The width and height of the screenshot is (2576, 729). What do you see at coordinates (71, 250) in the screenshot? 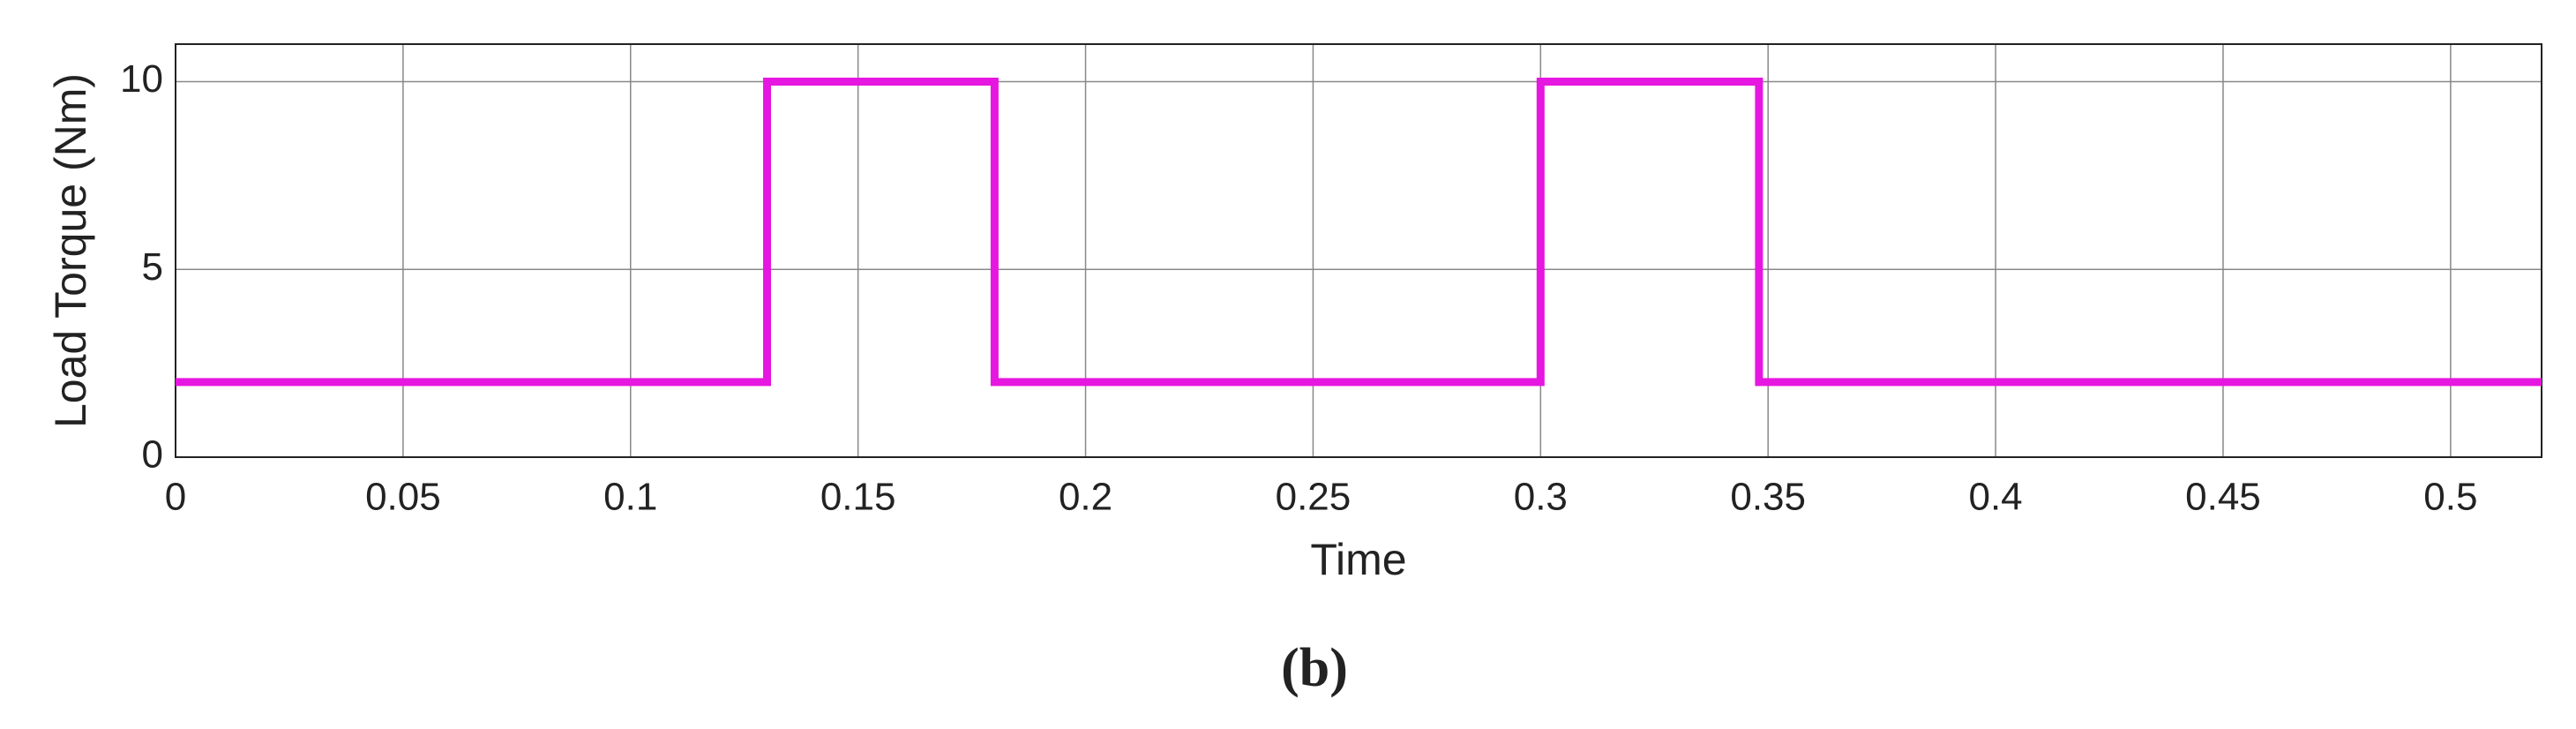
I see `y-axis-label: Load Torque (Nm)` at bounding box center [71, 250].